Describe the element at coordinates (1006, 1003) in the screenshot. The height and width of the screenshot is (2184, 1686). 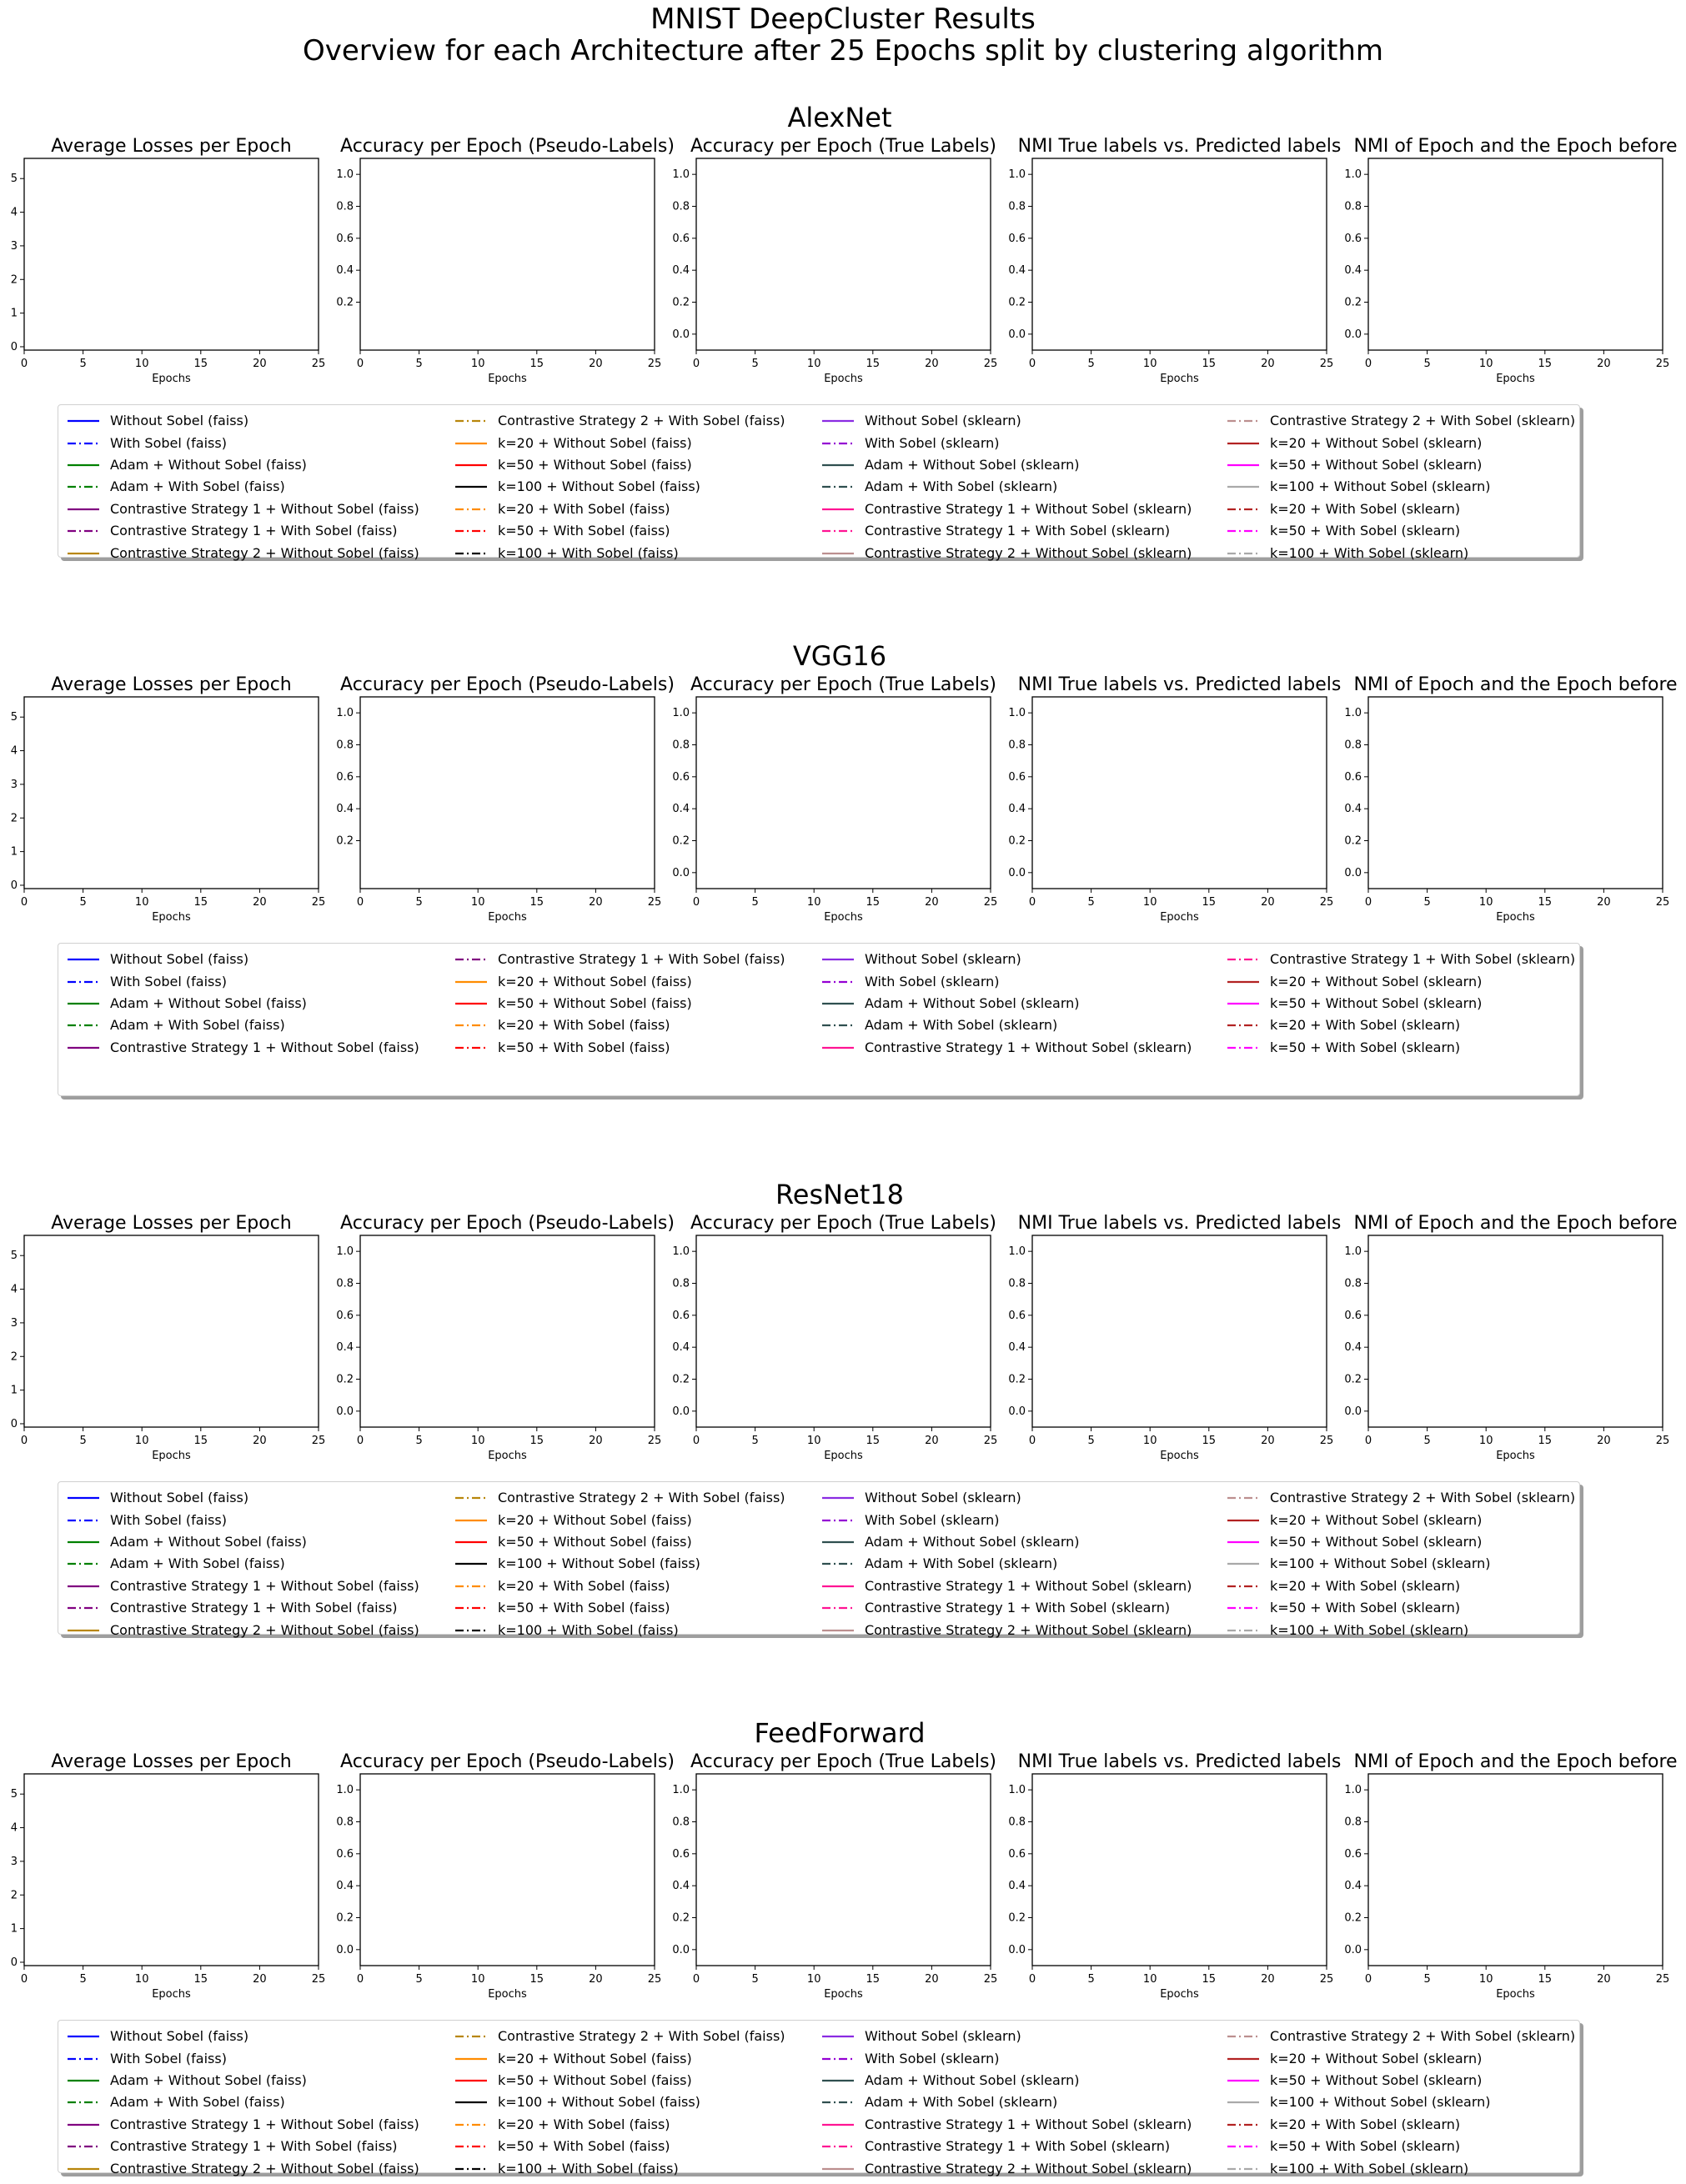
I see `legend-entry: Adam + Without Sobel (sklearn)` at that location.